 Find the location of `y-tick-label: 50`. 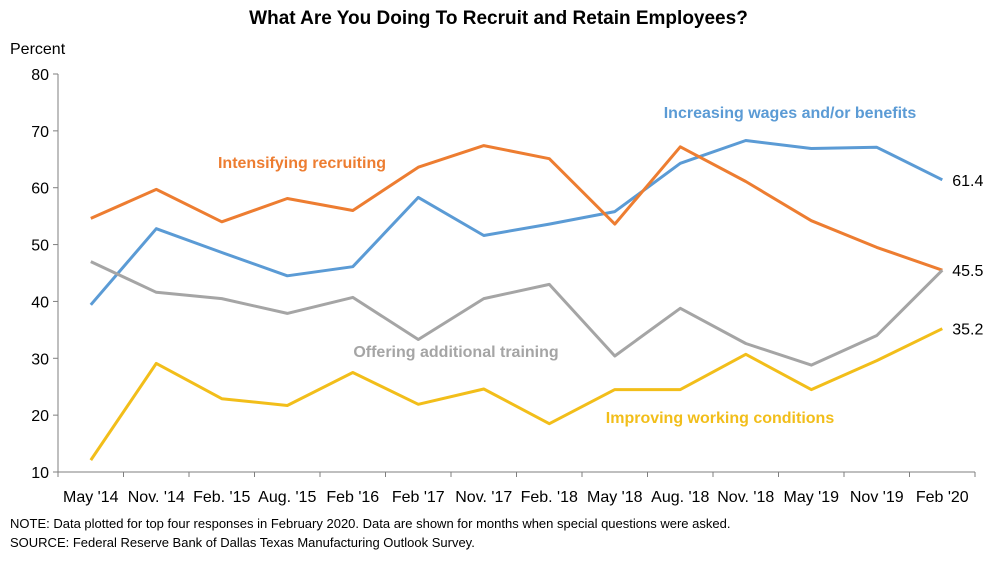

y-tick-label: 50 is located at coordinates (40, 246).